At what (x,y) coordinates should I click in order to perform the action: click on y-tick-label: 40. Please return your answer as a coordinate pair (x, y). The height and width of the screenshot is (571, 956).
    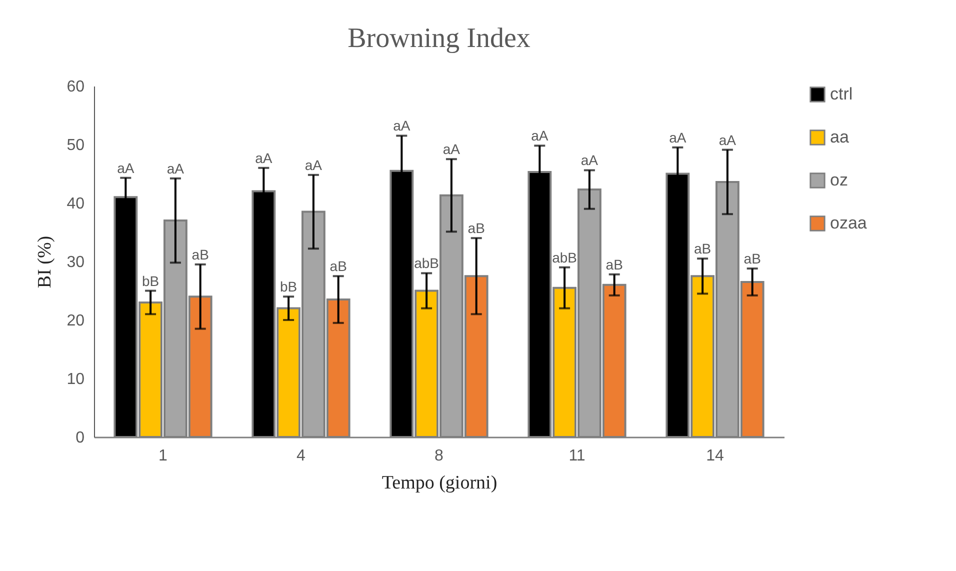
    Looking at the image, I should click on (75, 204).